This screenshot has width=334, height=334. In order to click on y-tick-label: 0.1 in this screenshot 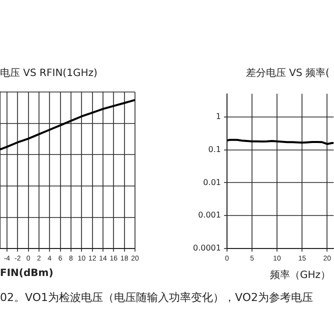, I will do `click(214, 149)`.